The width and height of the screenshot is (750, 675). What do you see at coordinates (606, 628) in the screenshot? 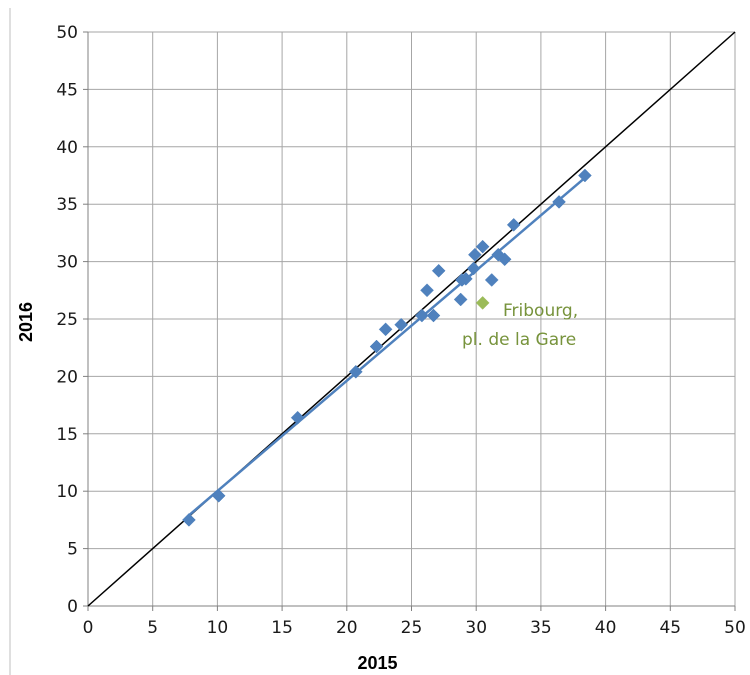
I see `x-tick-label: 40` at bounding box center [606, 628].